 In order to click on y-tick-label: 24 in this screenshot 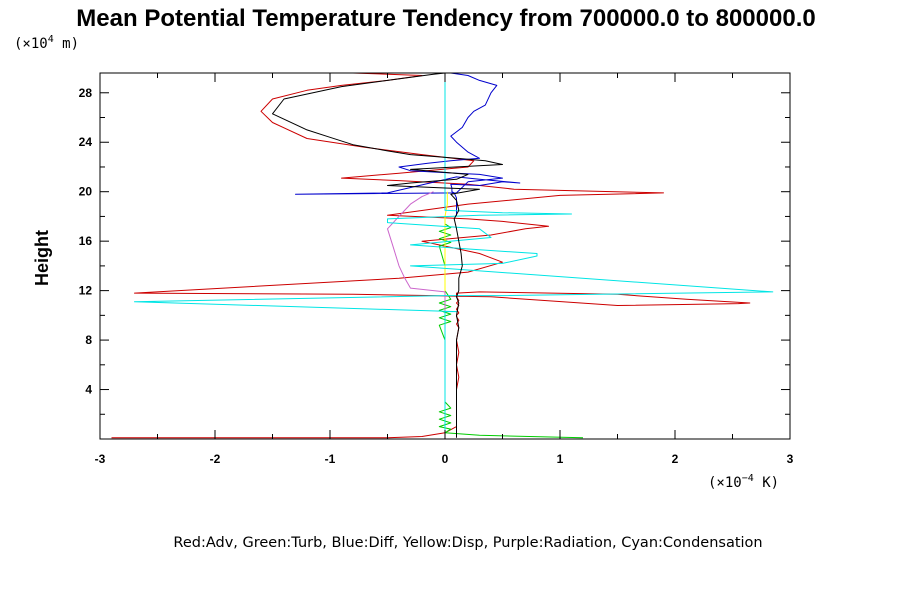, I will do `click(86, 142)`.